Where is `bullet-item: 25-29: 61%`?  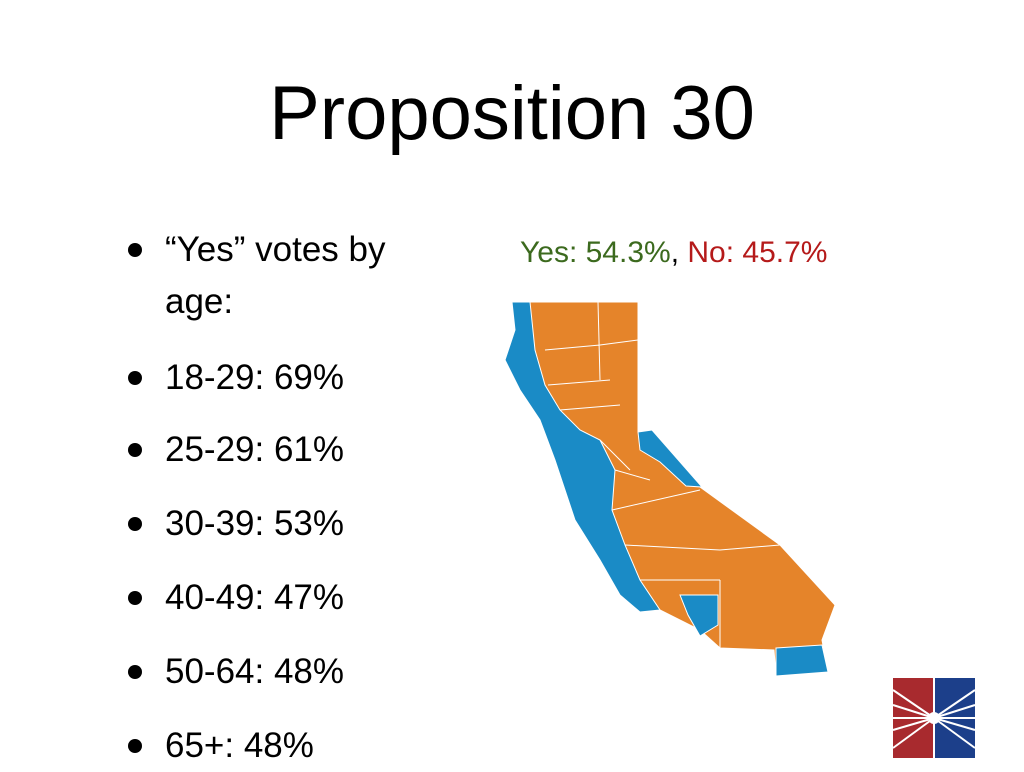
bullet-item: 25-29: 61% is located at coordinates (291, 450).